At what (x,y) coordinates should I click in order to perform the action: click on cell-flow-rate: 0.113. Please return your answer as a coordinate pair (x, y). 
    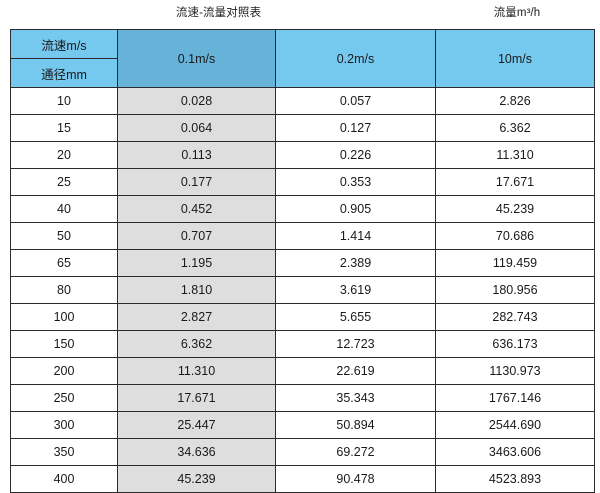
    Looking at the image, I should click on (196, 155).